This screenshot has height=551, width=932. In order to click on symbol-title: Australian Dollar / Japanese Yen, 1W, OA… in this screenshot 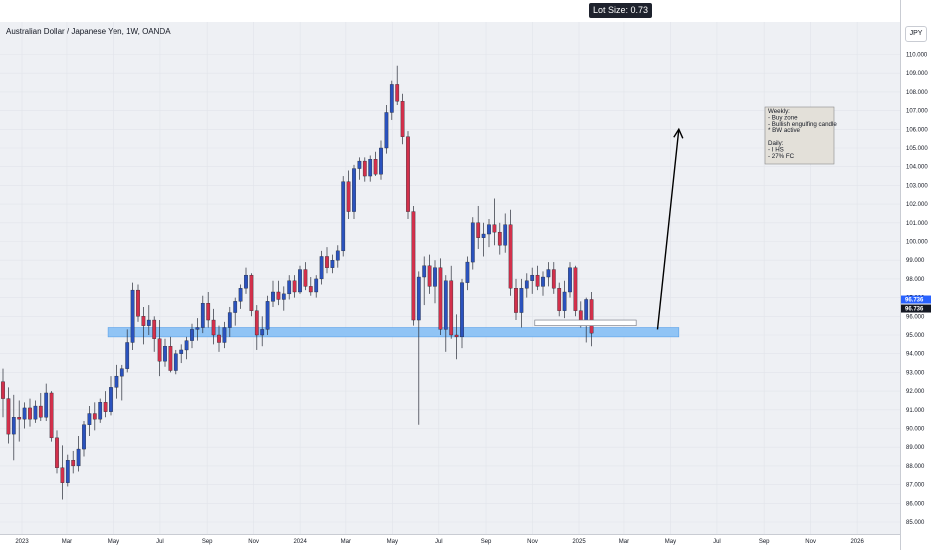, I will do `click(88, 31)`.